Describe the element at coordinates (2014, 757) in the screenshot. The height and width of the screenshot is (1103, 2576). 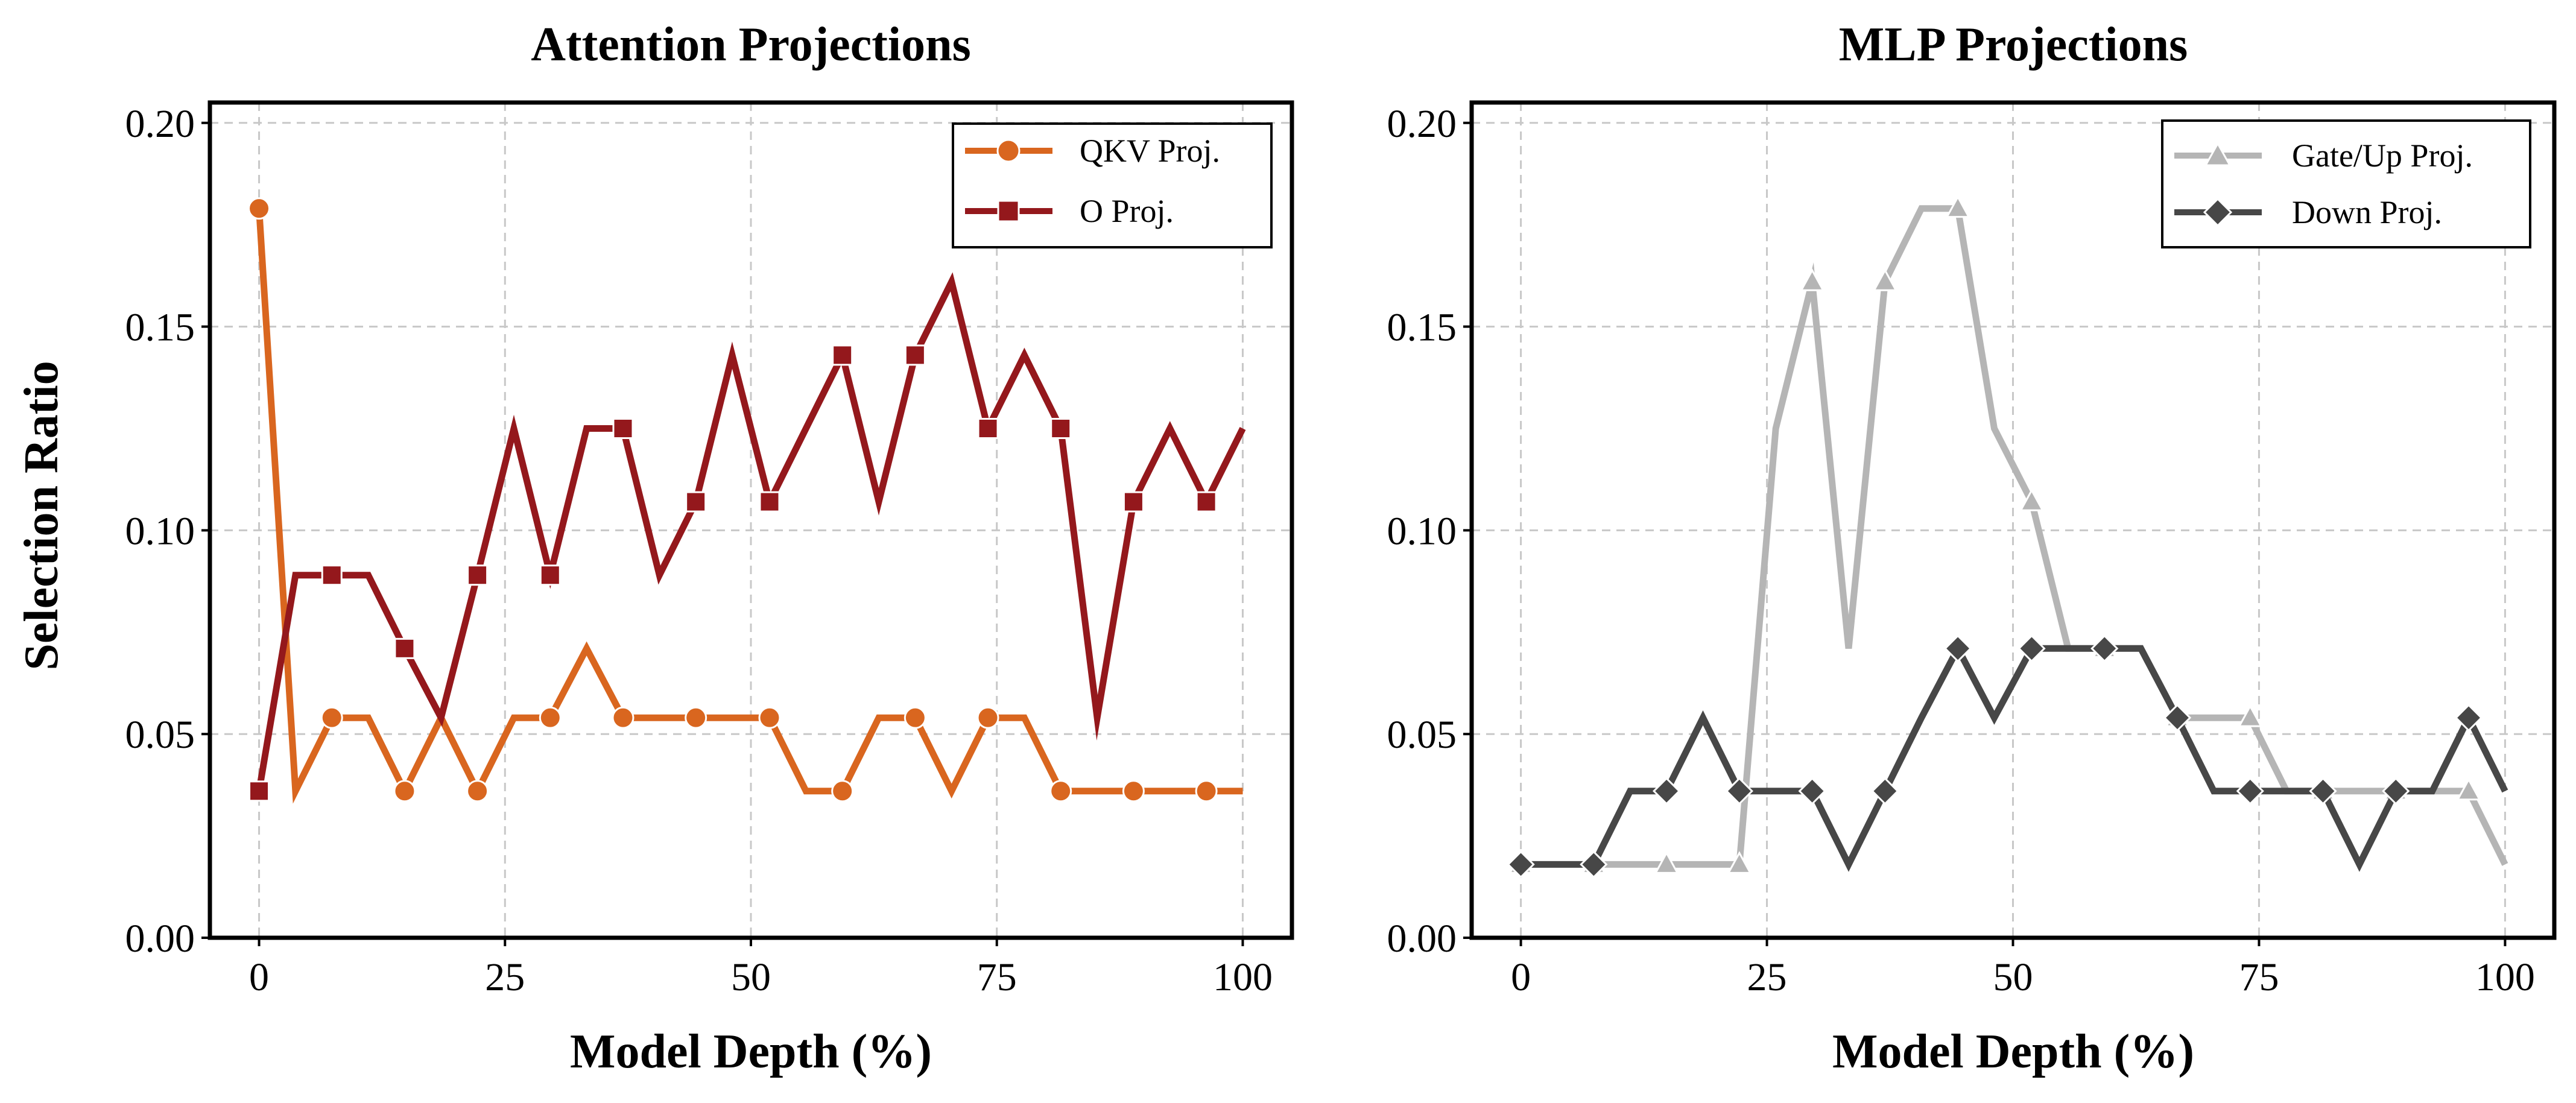
I see `mlp-series-1-line` at that location.